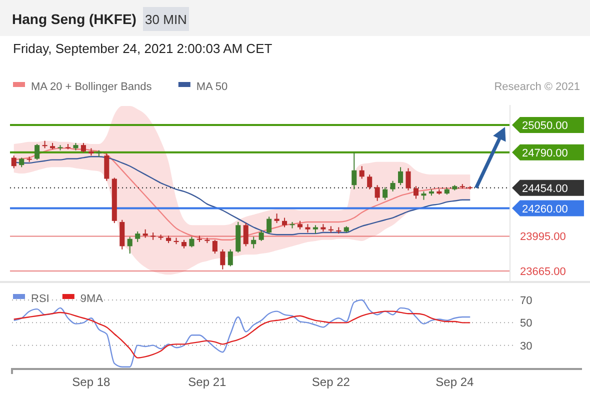 This screenshot has width=590, height=400. I want to click on y-tick-label: 24454.00, so click(545, 188).